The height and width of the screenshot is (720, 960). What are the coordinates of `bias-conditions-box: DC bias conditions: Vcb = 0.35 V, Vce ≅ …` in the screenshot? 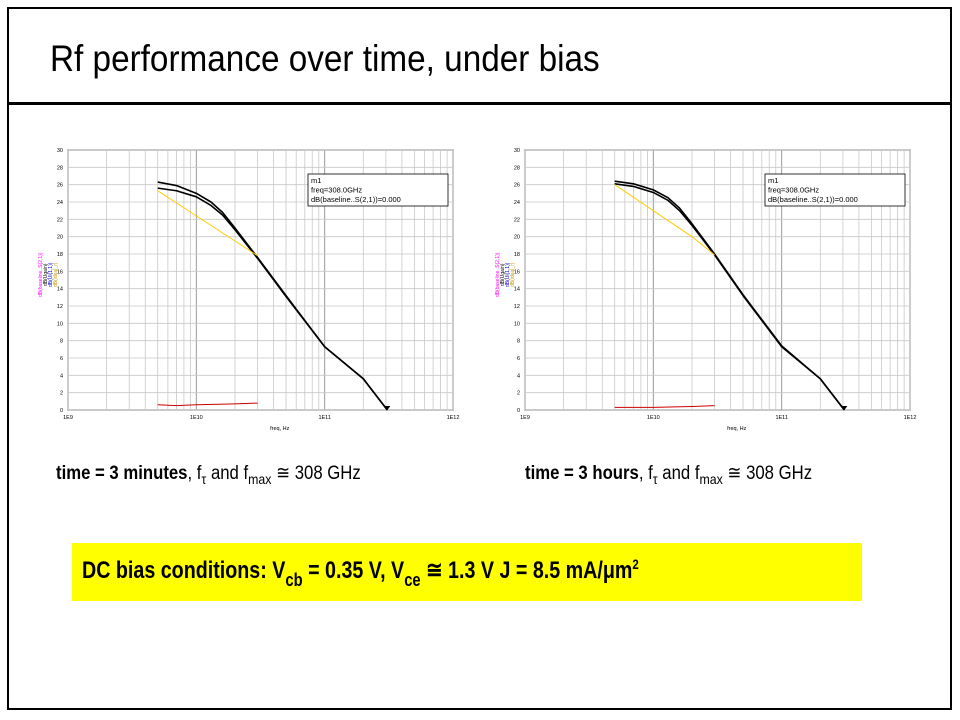 It's located at (467, 572).